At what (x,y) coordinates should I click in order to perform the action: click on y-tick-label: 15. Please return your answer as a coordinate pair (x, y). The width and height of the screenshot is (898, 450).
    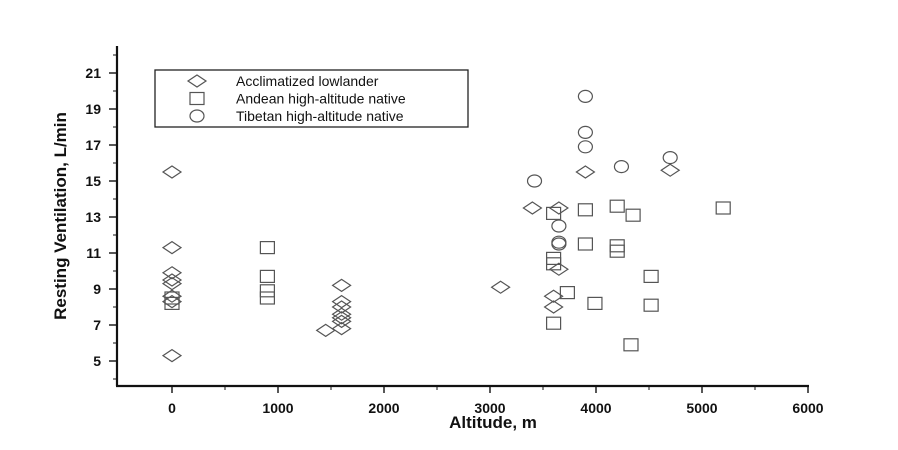
    Looking at the image, I should click on (93, 181).